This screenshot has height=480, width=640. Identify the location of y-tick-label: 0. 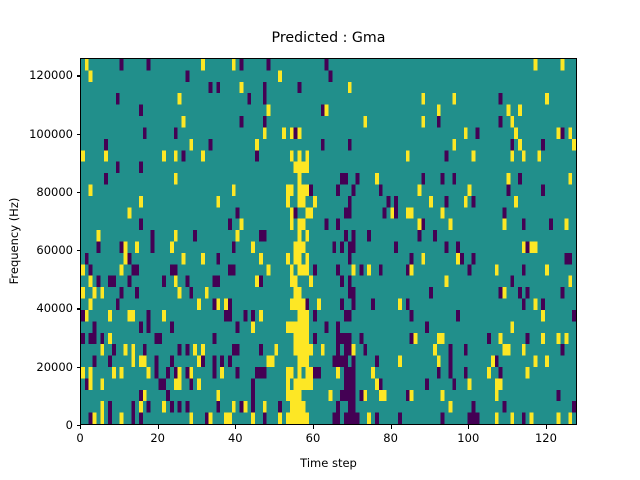
(69, 425).